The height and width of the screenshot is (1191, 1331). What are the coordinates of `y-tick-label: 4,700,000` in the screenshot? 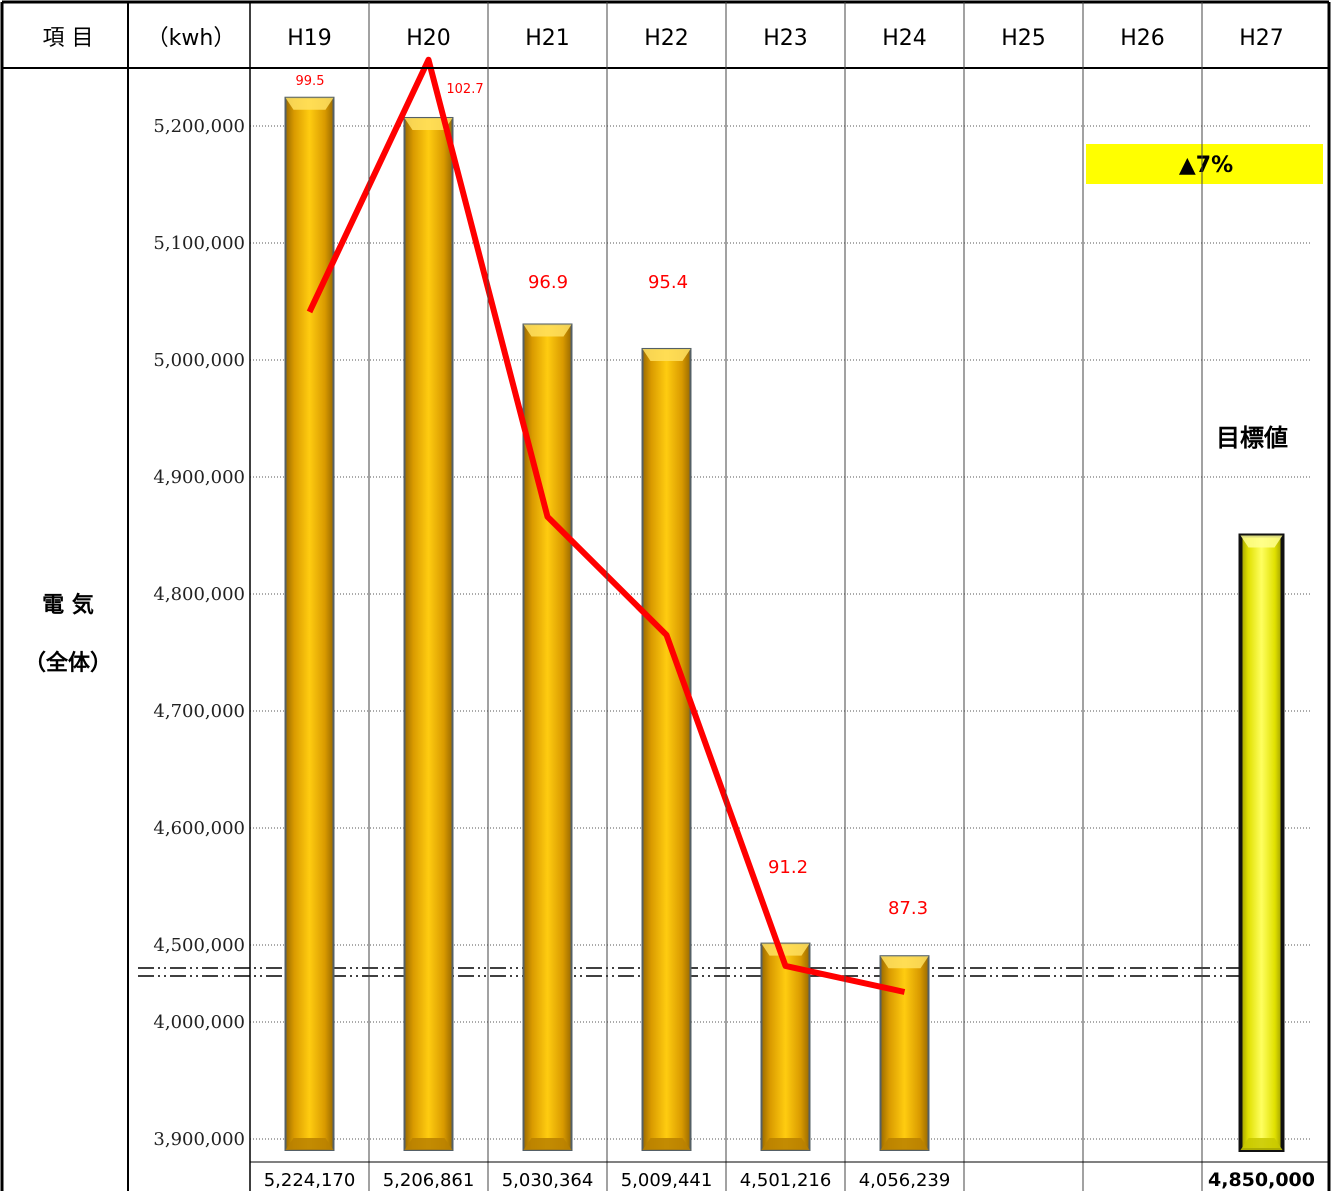 It's located at (199, 711).